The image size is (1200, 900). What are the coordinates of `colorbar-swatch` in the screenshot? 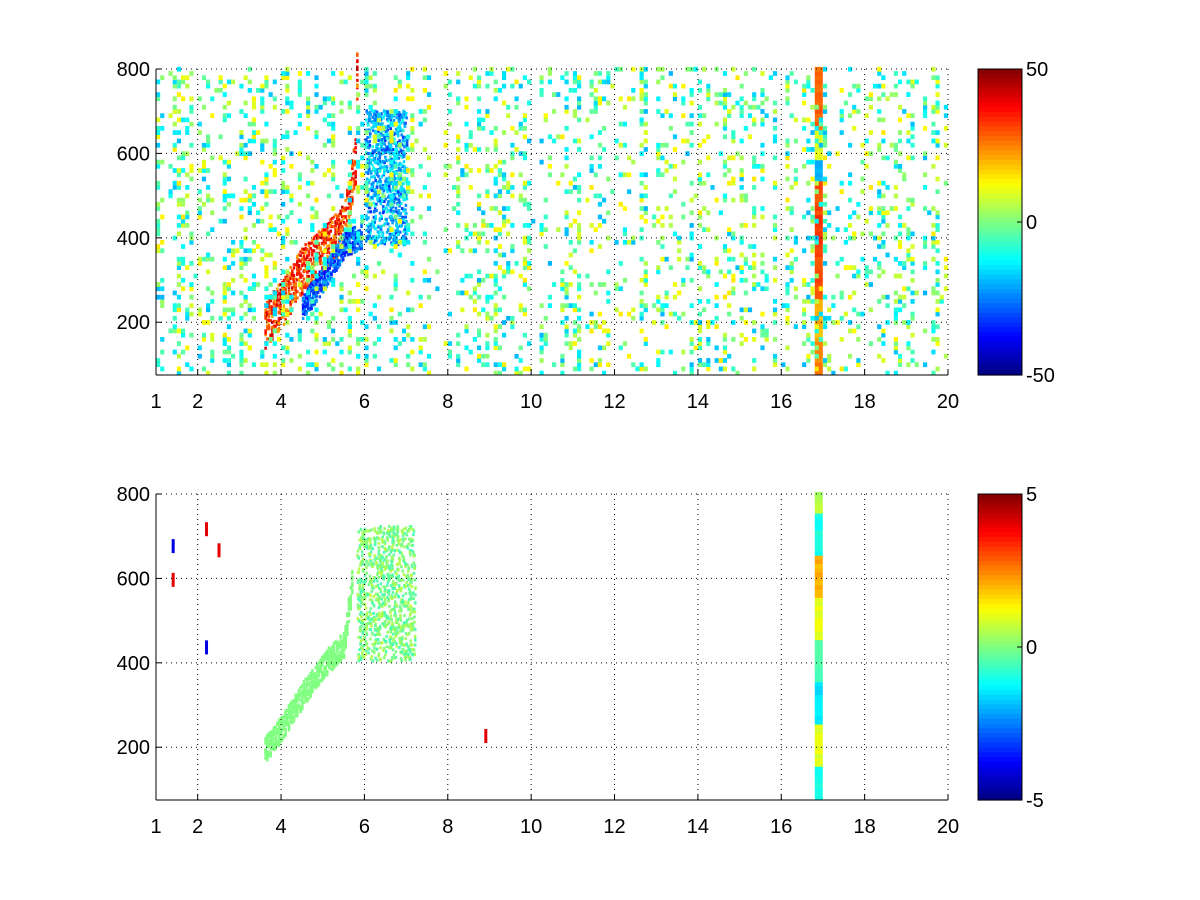 It's located at (1000, 124).